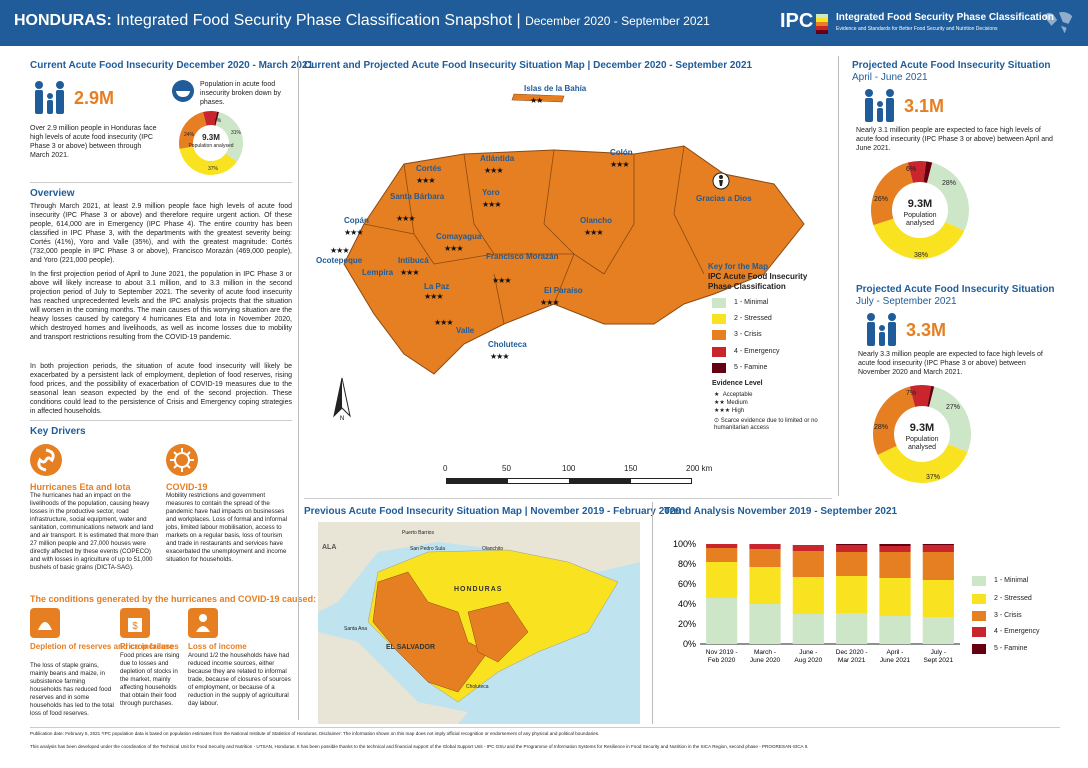  I want to click on proj1-number: 3.1M, so click(924, 106).